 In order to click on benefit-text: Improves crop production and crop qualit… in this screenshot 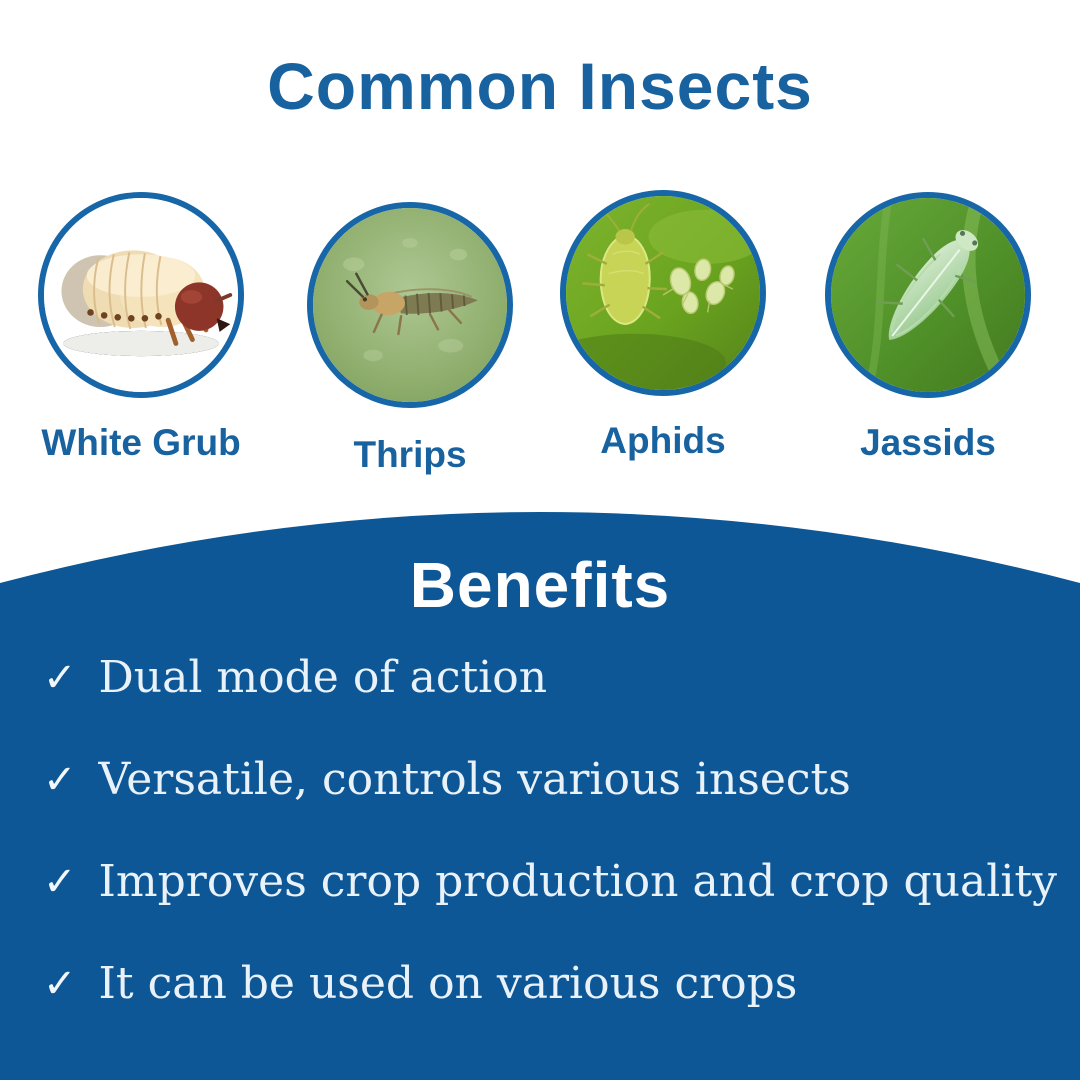, I will do `click(577, 881)`.